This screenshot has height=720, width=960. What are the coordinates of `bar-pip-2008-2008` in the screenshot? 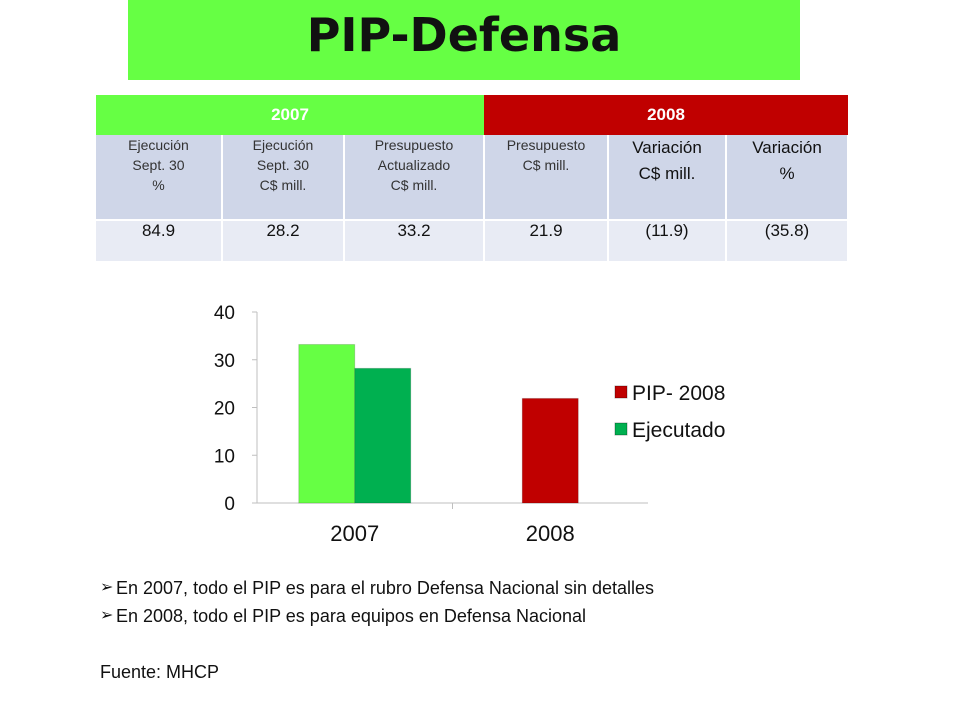 It's located at (550, 450).